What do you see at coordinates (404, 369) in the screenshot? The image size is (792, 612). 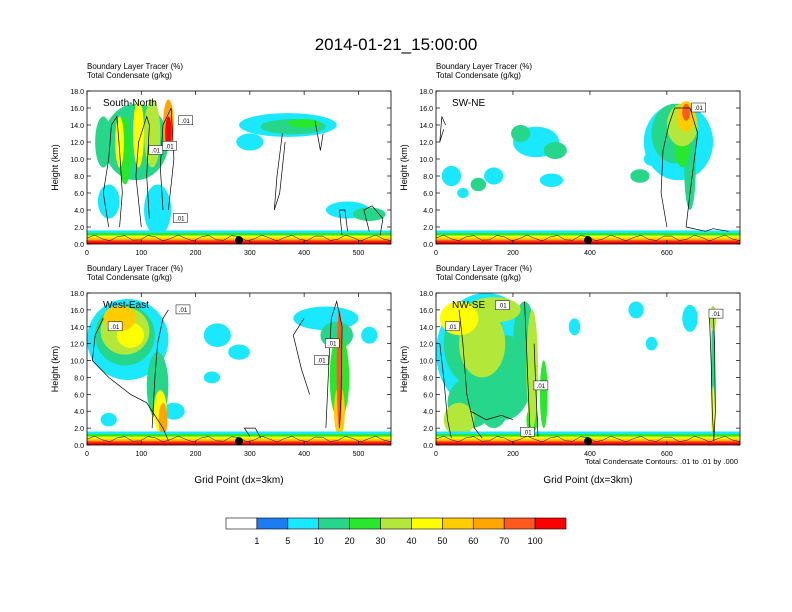 I see `y-axis-label: Height (km)` at bounding box center [404, 369].